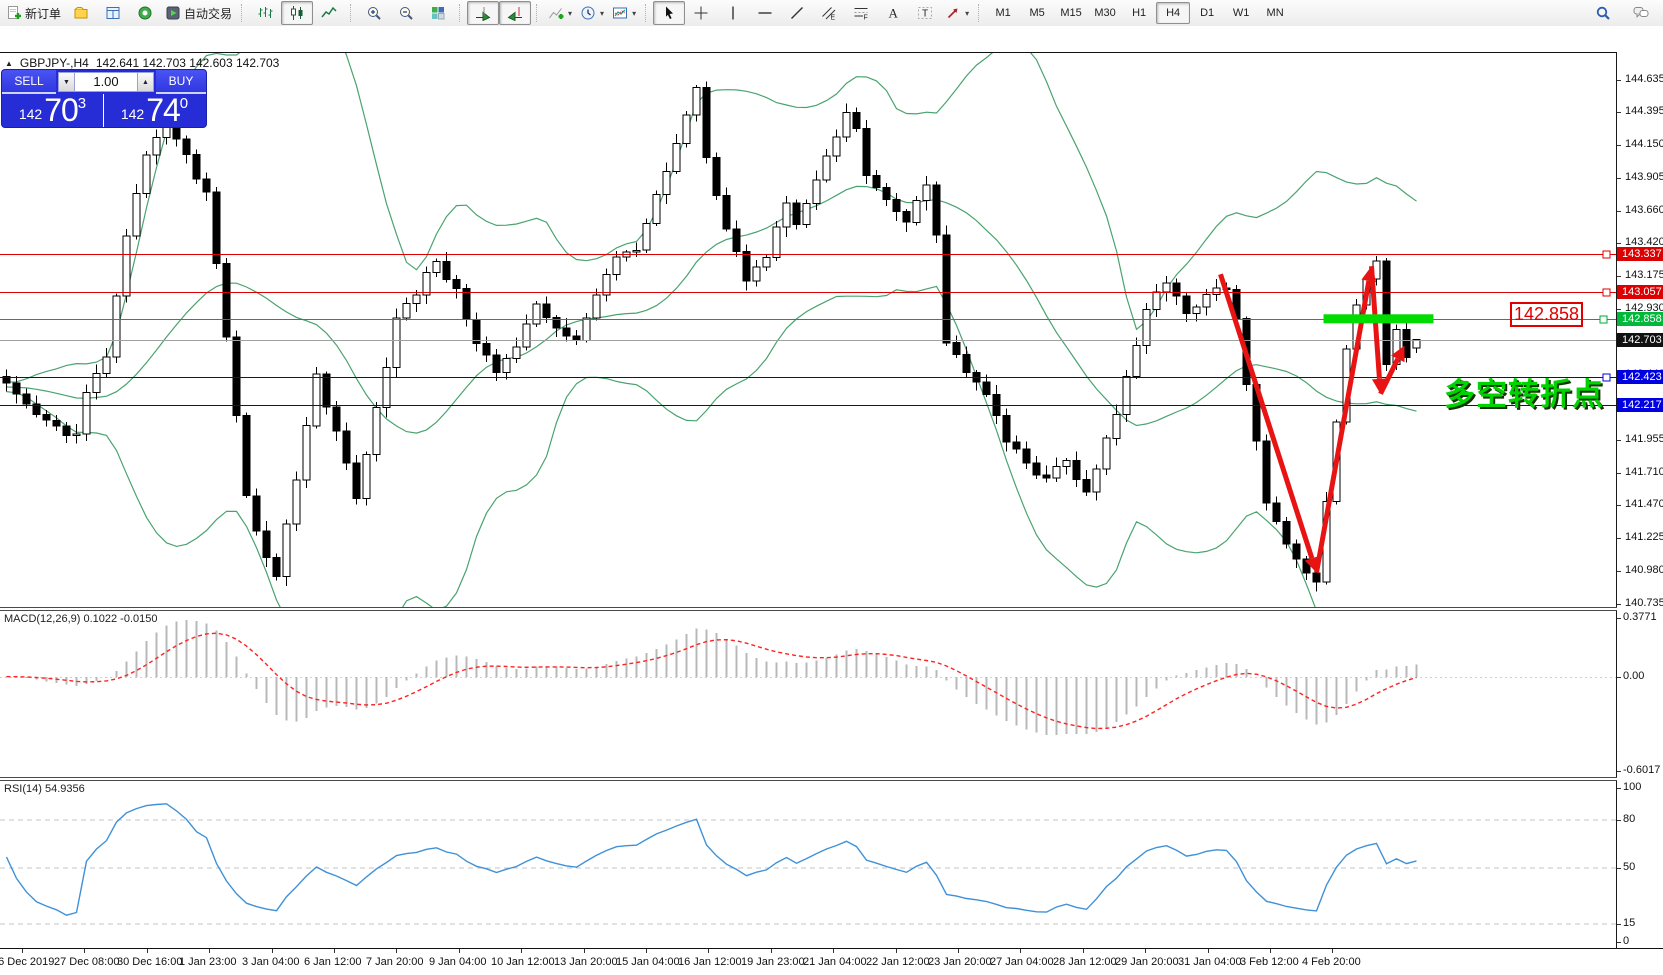  What do you see at coordinates (438, 13) in the screenshot?
I see `tile-windows-button` at bounding box center [438, 13].